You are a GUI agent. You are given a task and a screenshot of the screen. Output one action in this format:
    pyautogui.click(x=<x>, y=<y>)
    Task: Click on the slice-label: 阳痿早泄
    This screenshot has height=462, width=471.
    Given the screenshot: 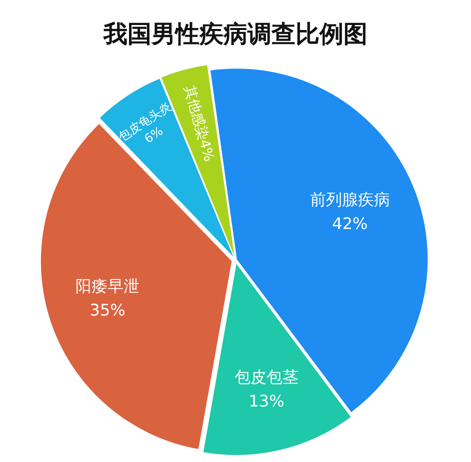 What is the action you would take?
    pyautogui.click(x=108, y=286)
    